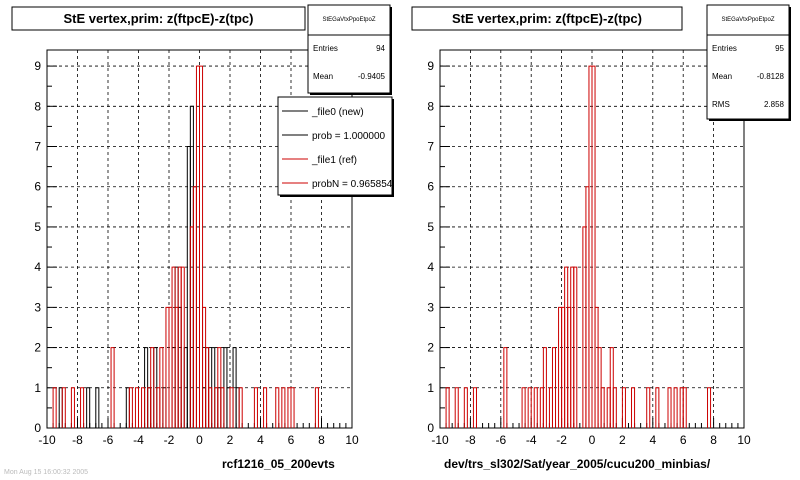 The image size is (800, 480). What do you see at coordinates (37, 307) in the screenshot?
I see `y-tick-label: 3` at bounding box center [37, 307].